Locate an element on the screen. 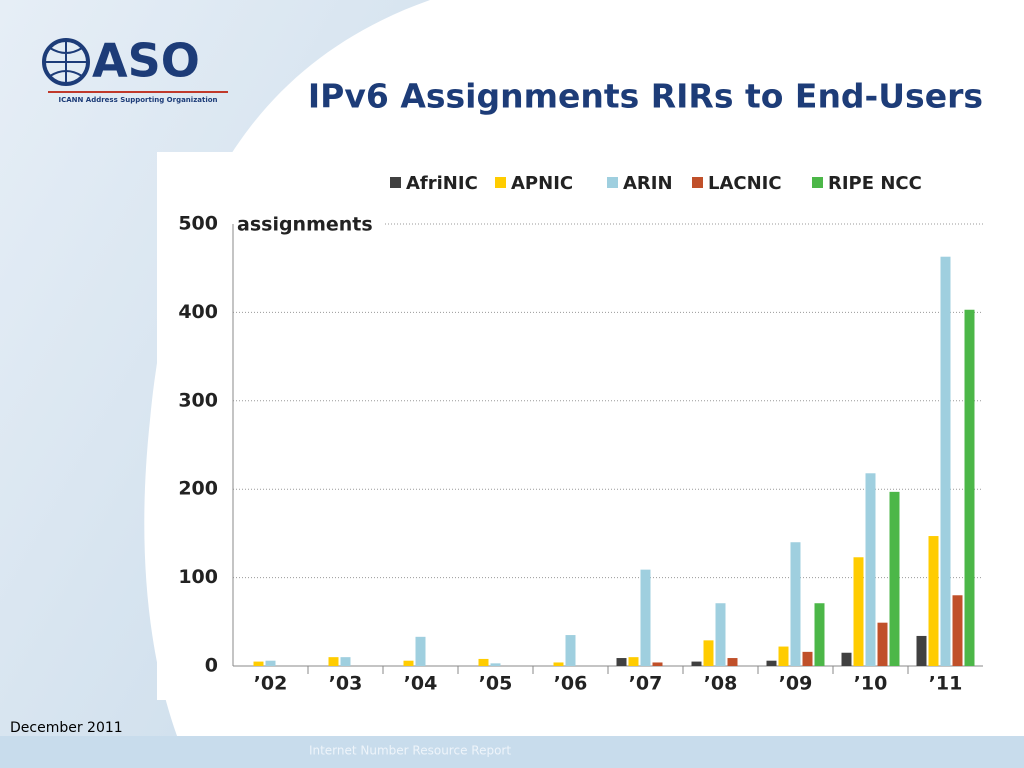 Image resolution: width=1024 pixels, height=768 pixels. legend-label: AfriNIC is located at coordinates (442, 183).